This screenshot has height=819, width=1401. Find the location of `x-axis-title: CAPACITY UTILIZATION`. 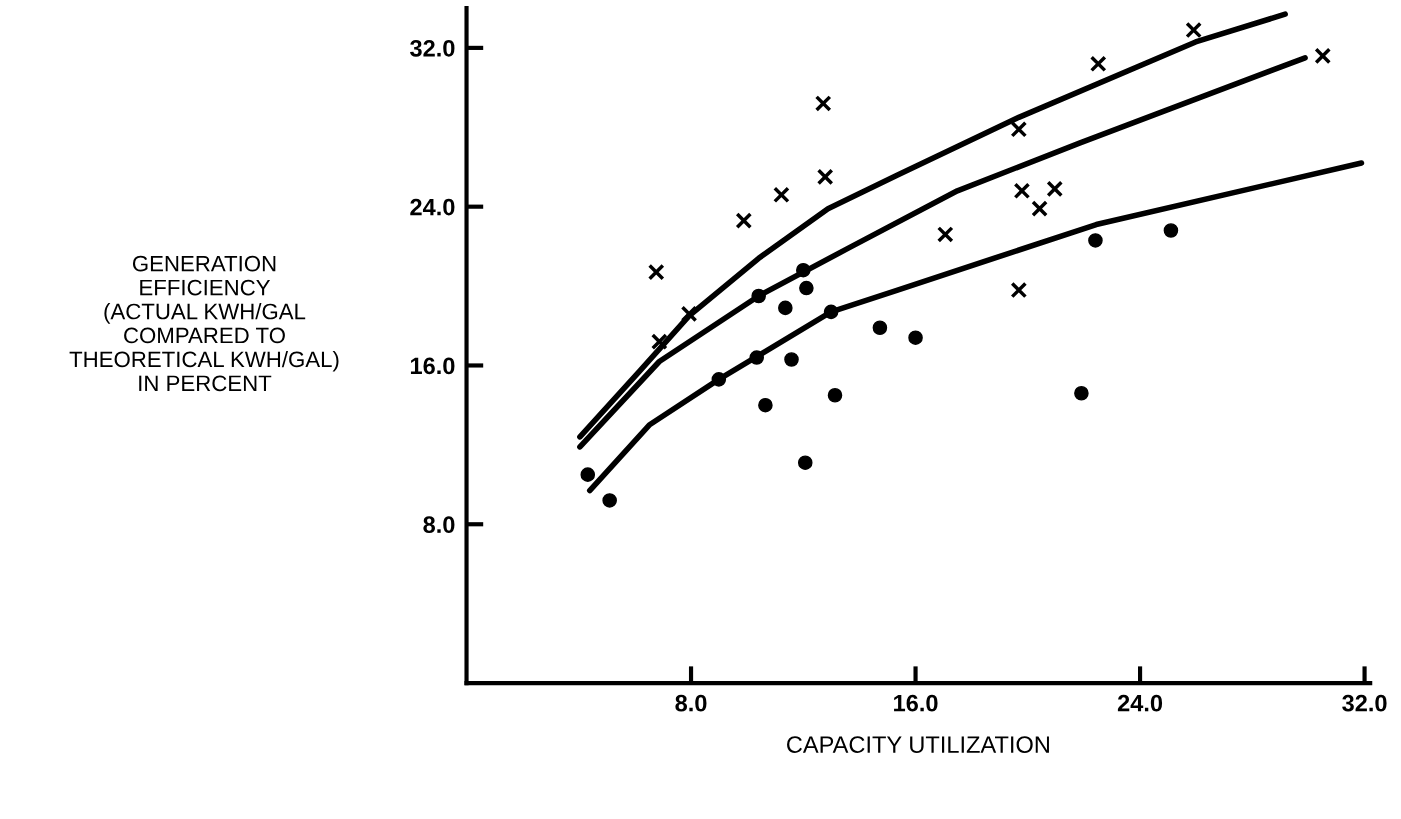

x-axis-title: CAPACITY UTILIZATION is located at coordinates (918, 744).